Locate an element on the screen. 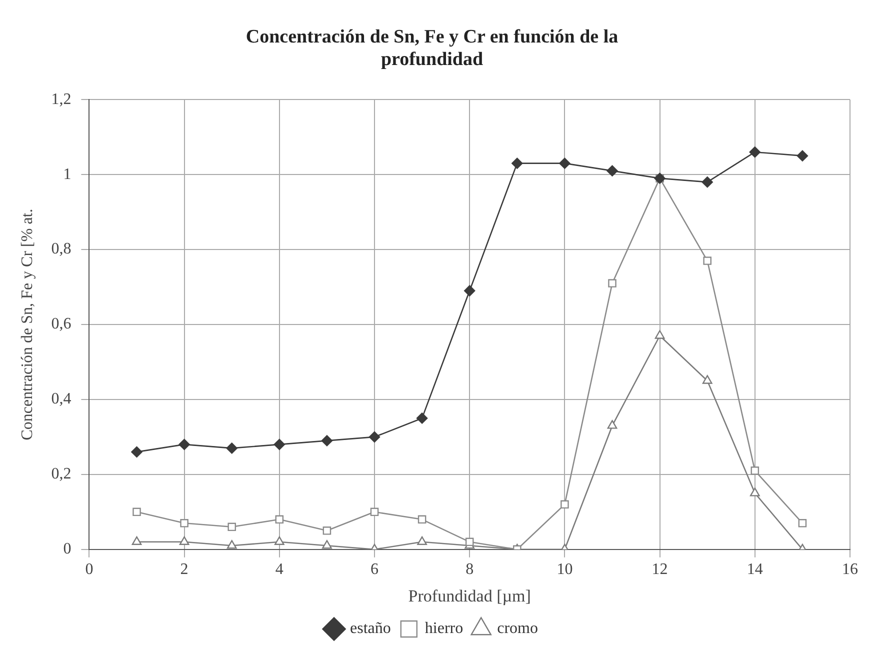 The image size is (872, 659). x-tick-label: 14 is located at coordinates (754, 569).